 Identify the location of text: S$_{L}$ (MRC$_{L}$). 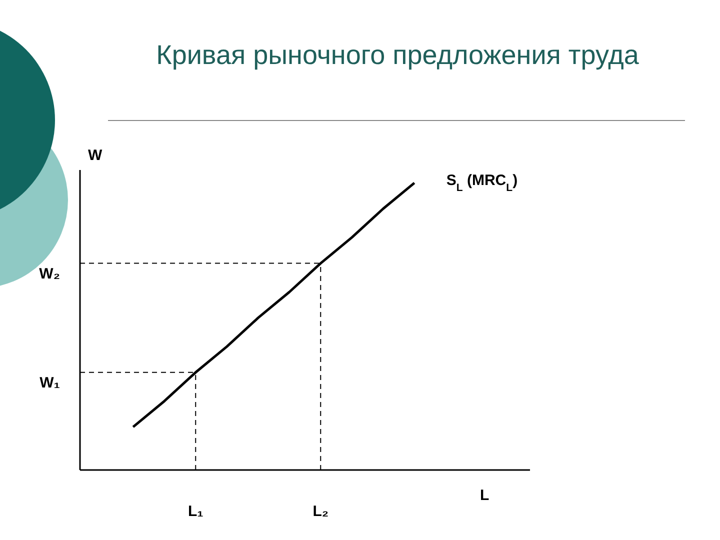
(482, 183).